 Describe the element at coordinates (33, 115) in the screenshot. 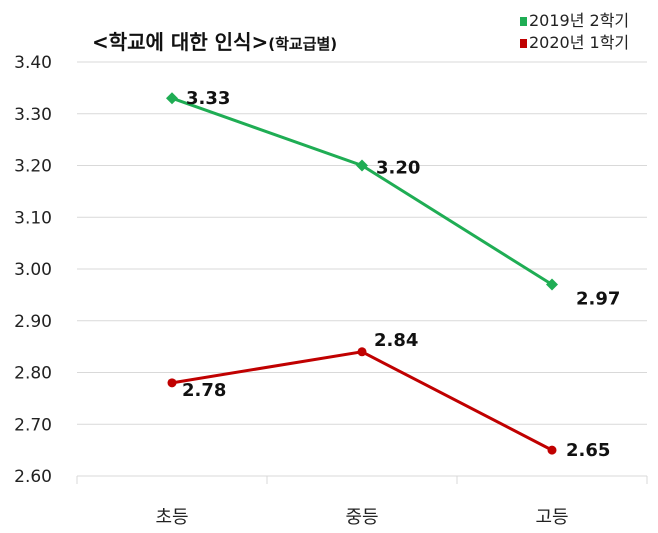

I see `y-tick-label: 3.30` at that location.